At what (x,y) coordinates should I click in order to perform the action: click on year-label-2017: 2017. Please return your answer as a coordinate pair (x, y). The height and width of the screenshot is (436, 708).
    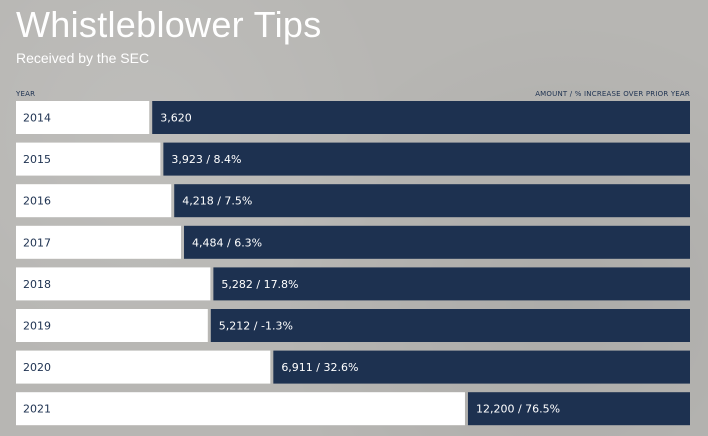
    Looking at the image, I should click on (37, 242).